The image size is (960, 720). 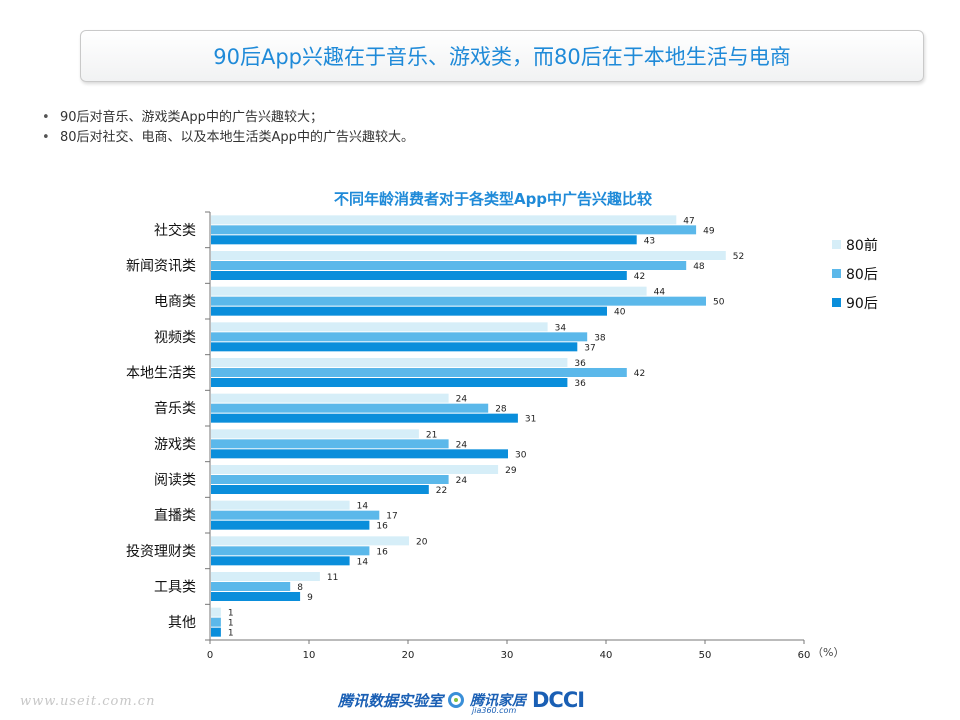 What do you see at coordinates (493, 199) in the screenshot?
I see `chart-title: 不同年龄消费者对于各类型App中广告兴趣比较` at bounding box center [493, 199].